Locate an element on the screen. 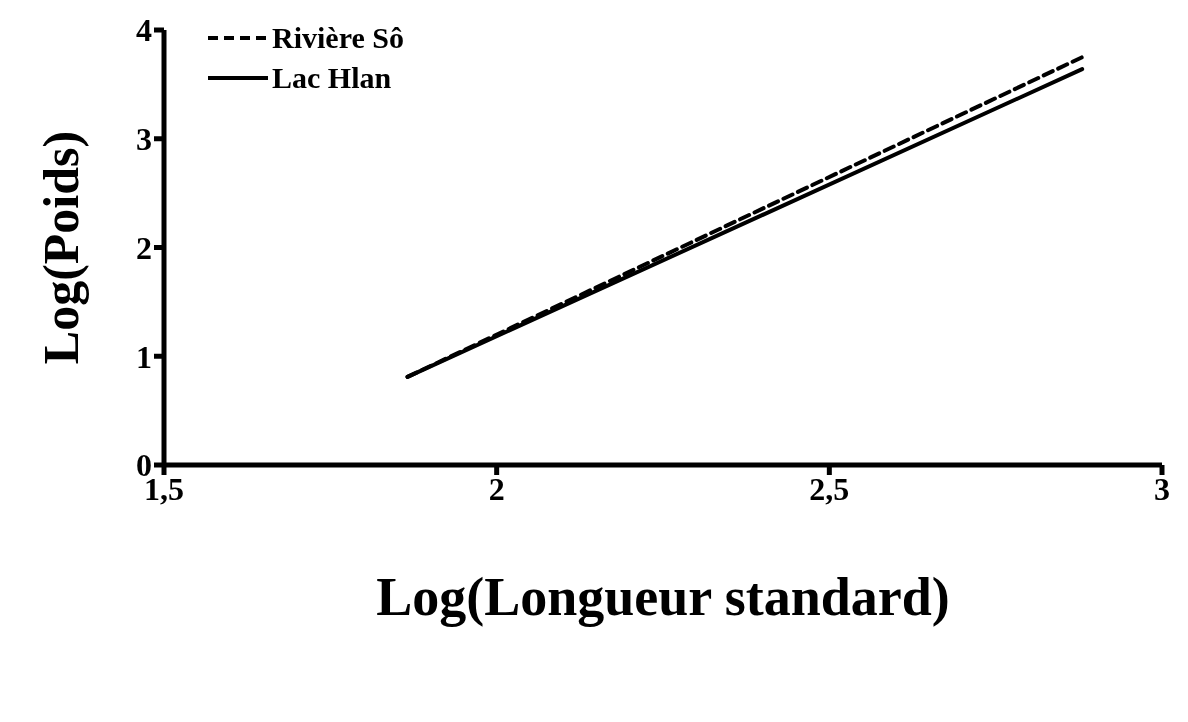 The height and width of the screenshot is (722, 1188). y-tick-label: 4 is located at coordinates (144, 30).